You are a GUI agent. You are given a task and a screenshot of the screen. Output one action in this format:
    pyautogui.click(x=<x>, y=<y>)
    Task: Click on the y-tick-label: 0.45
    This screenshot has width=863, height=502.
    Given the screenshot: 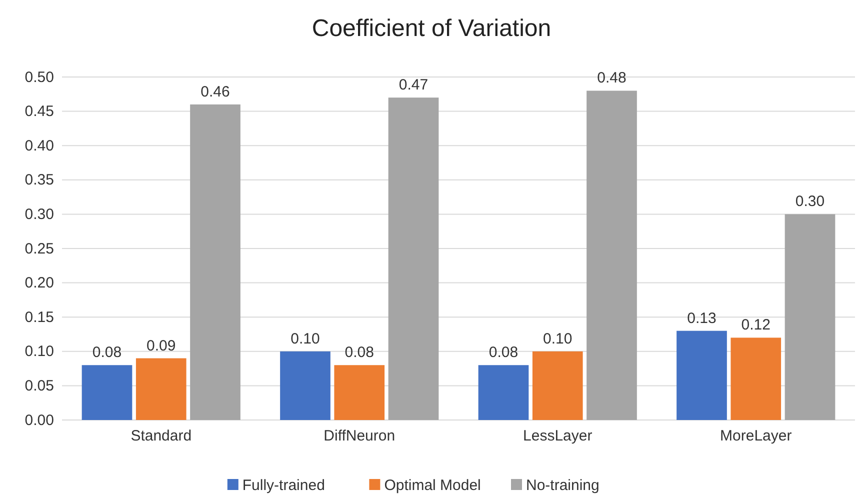 What is the action you would take?
    pyautogui.click(x=39, y=111)
    